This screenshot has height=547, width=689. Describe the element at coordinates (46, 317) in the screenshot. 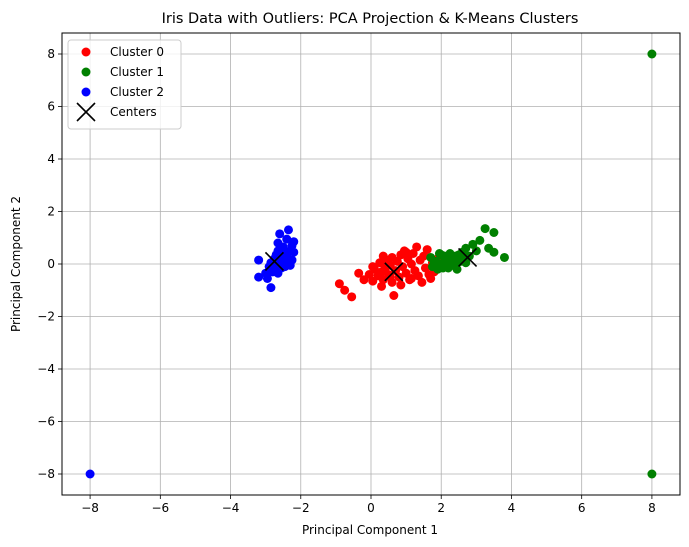

I see `y-tick-label: −2` at that location.